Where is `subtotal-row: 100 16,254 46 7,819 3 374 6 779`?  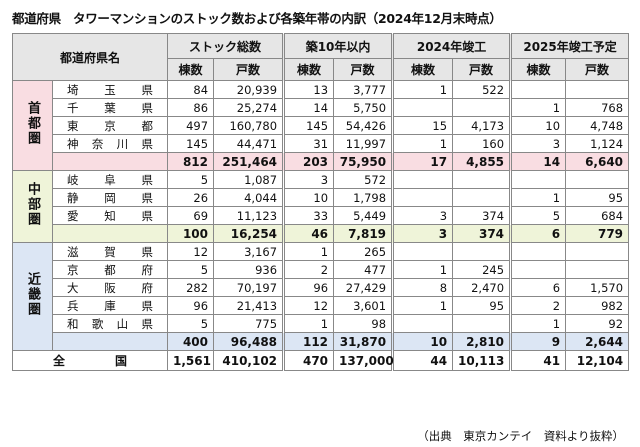 subtotal-row: 100 16,254 46 7,819 3 374 6 779 is located at coordinates (321, 233).